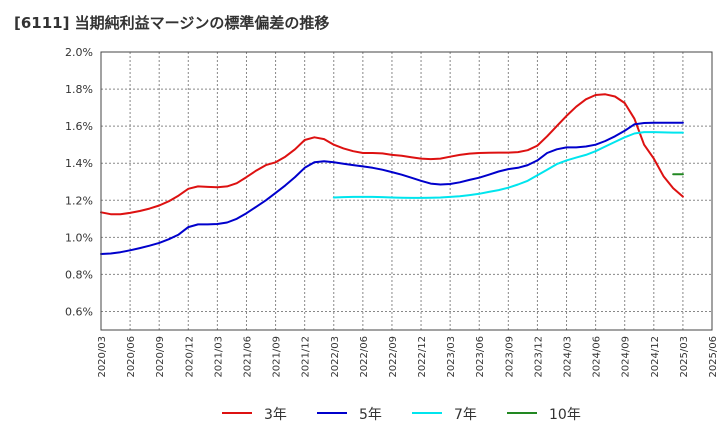 This screenshot has width=720, height=444. What do you see at coordinates (189, 357) in the screenshot?
I see `x-tick-label: 2020/12` at bounding box center [189, 357].